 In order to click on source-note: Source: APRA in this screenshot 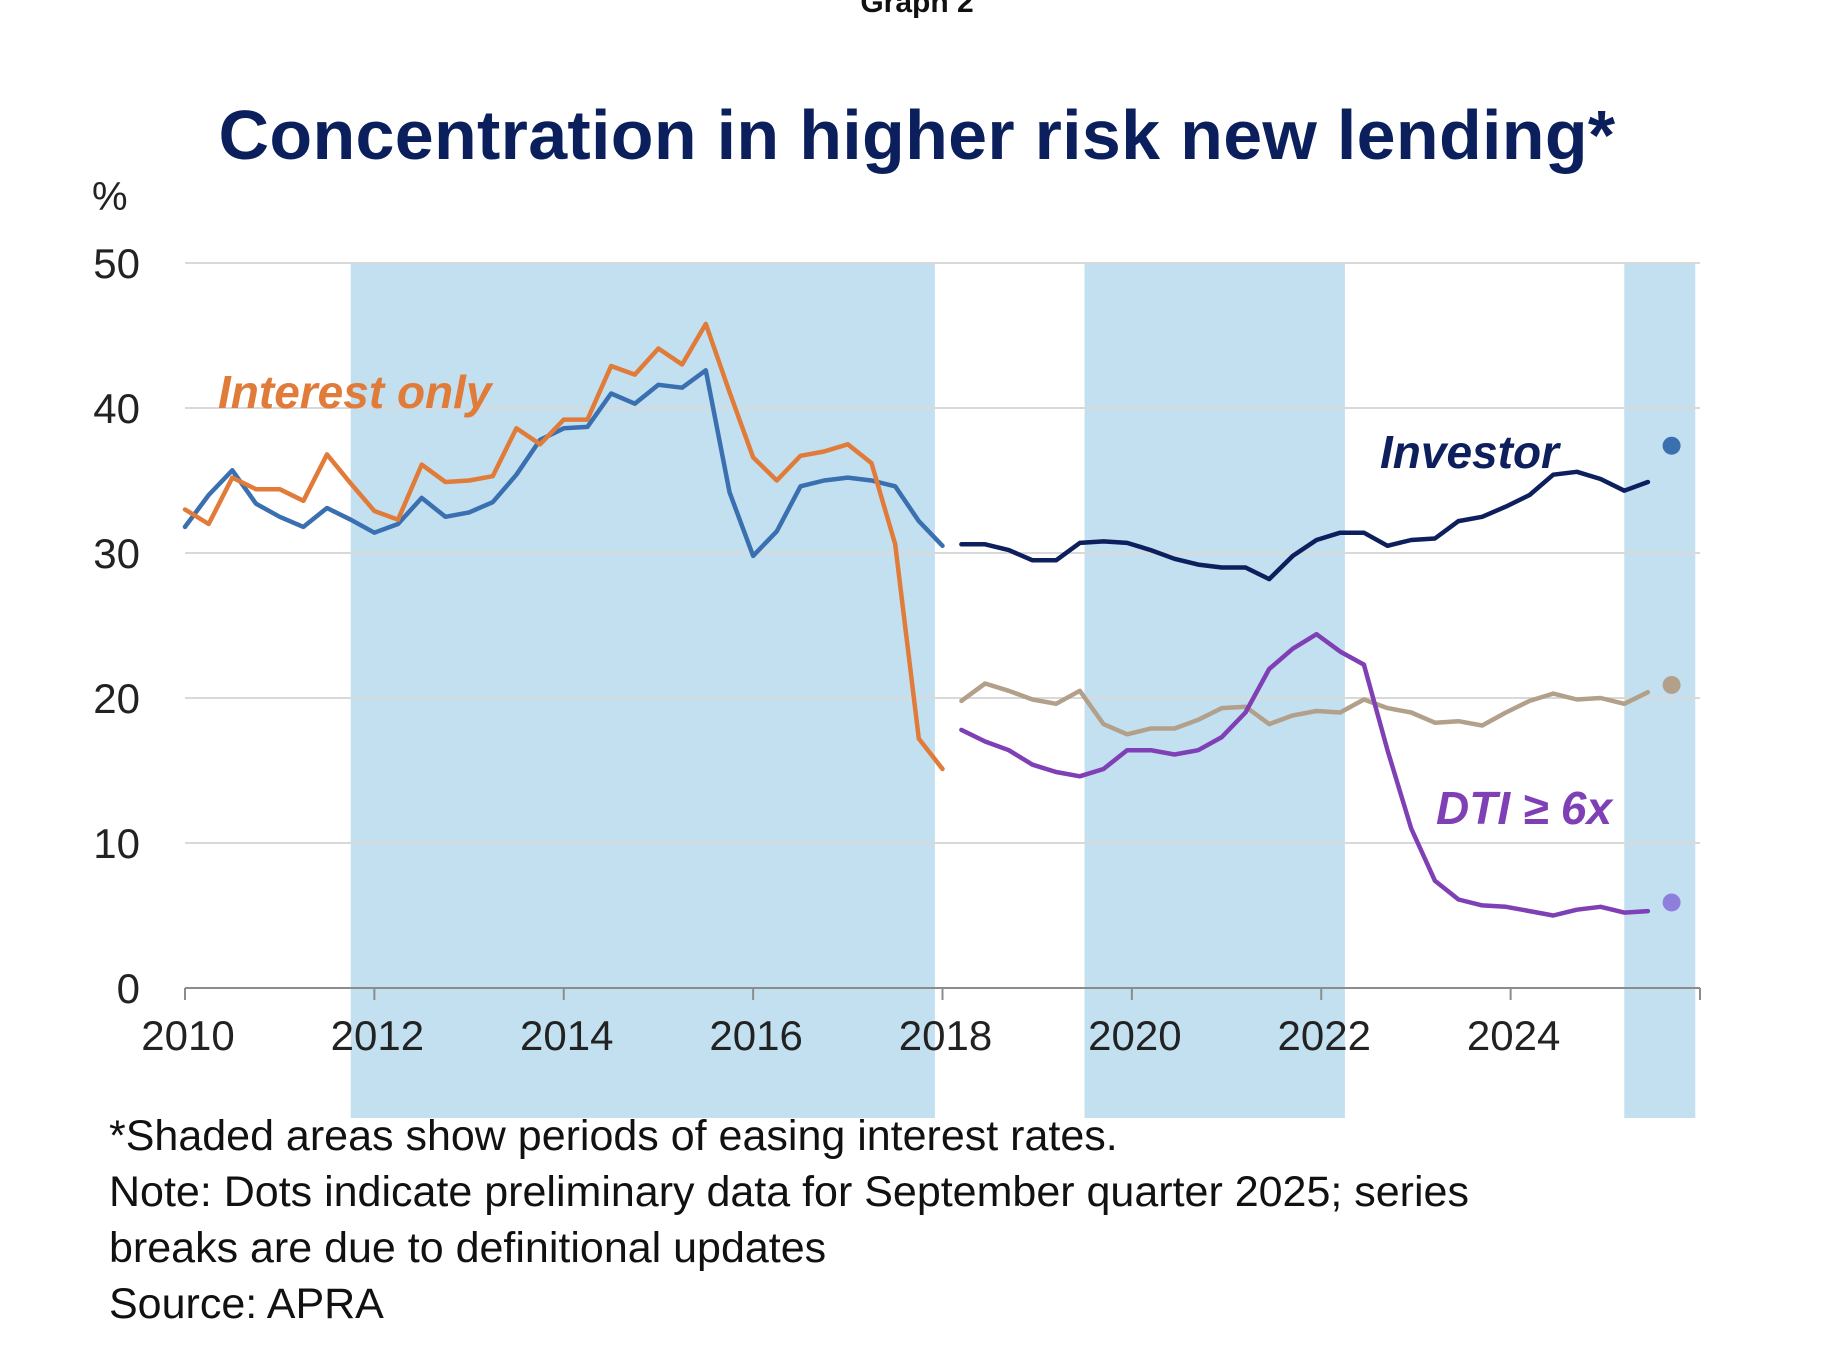, I will do `click(246, 1304)`.